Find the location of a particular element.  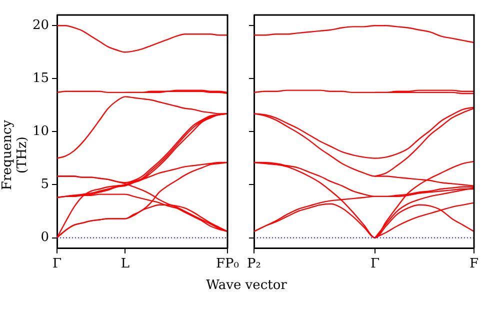

x-tick-label: L is located at coordinates (125, 264).